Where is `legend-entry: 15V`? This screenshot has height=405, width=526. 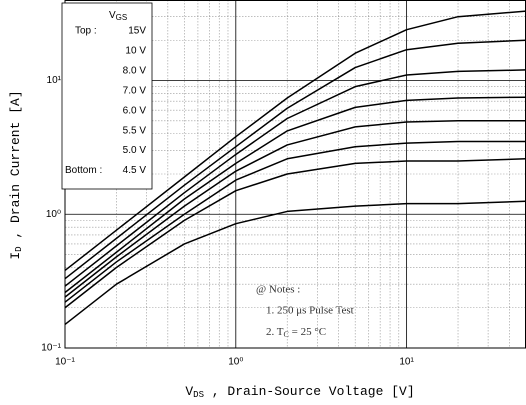 legend-entry: 15V is located at coordinates (137, 31).